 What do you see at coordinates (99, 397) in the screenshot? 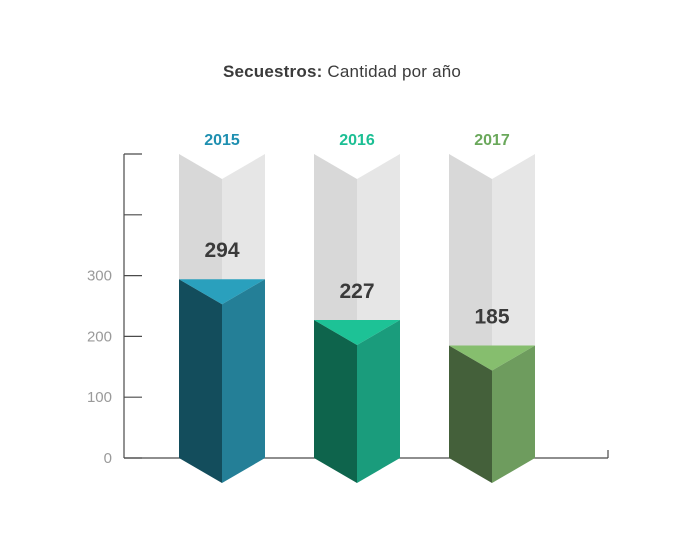
I see `y-tick-label: 100` at bounding box center [99, 397].